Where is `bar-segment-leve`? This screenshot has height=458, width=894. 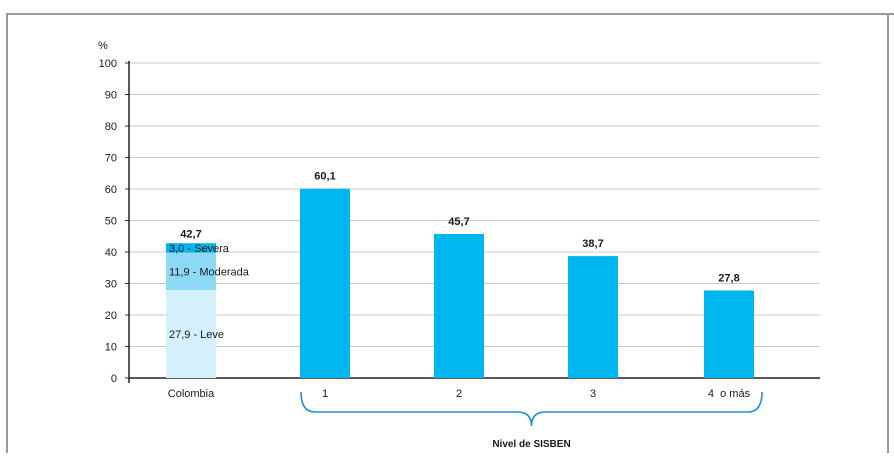
bar-segment-leve is located at coordinates (191, 334).